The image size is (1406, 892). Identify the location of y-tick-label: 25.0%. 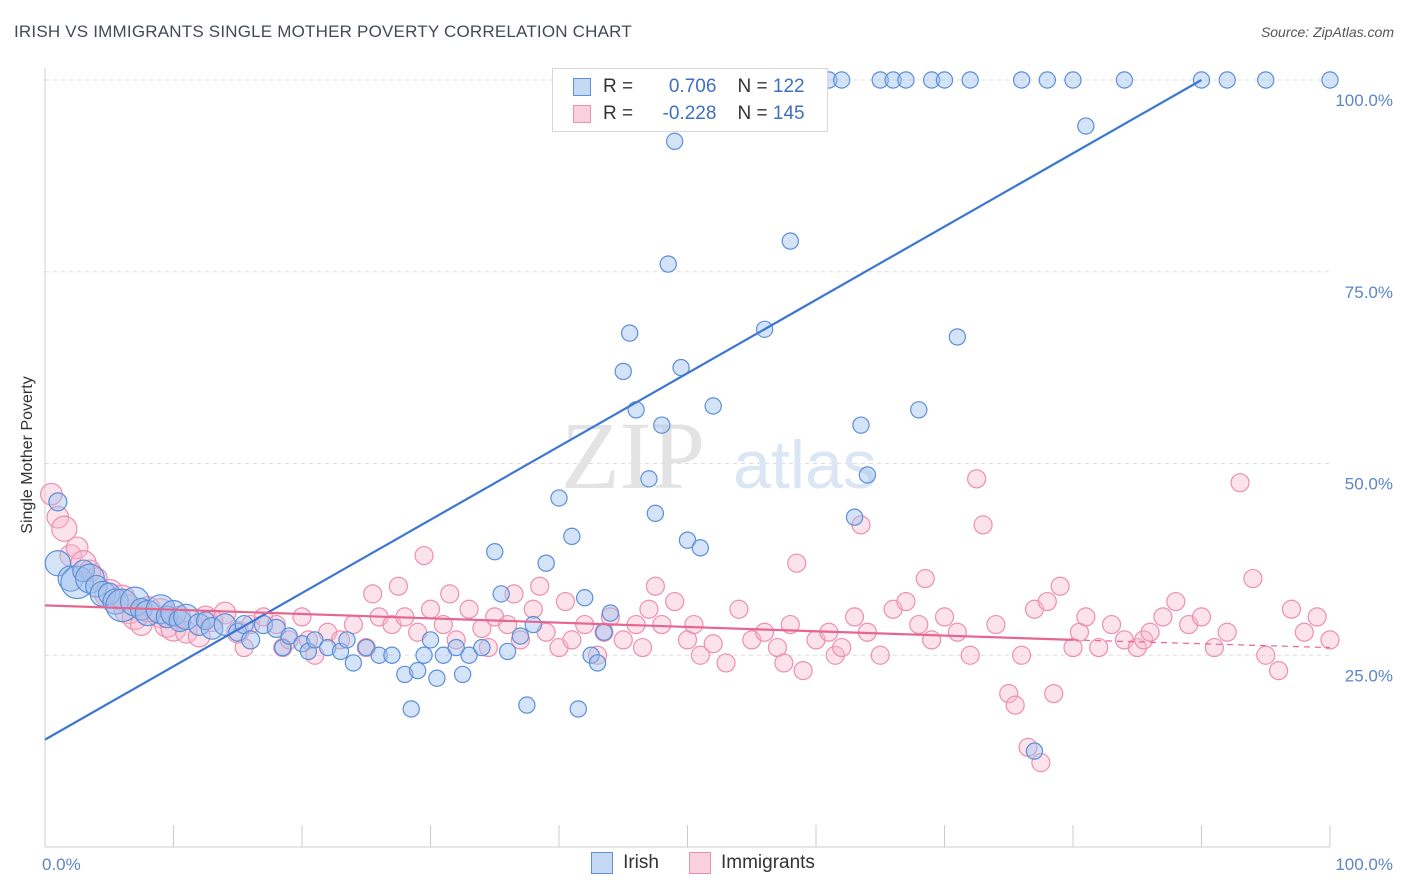
(1369, 675).